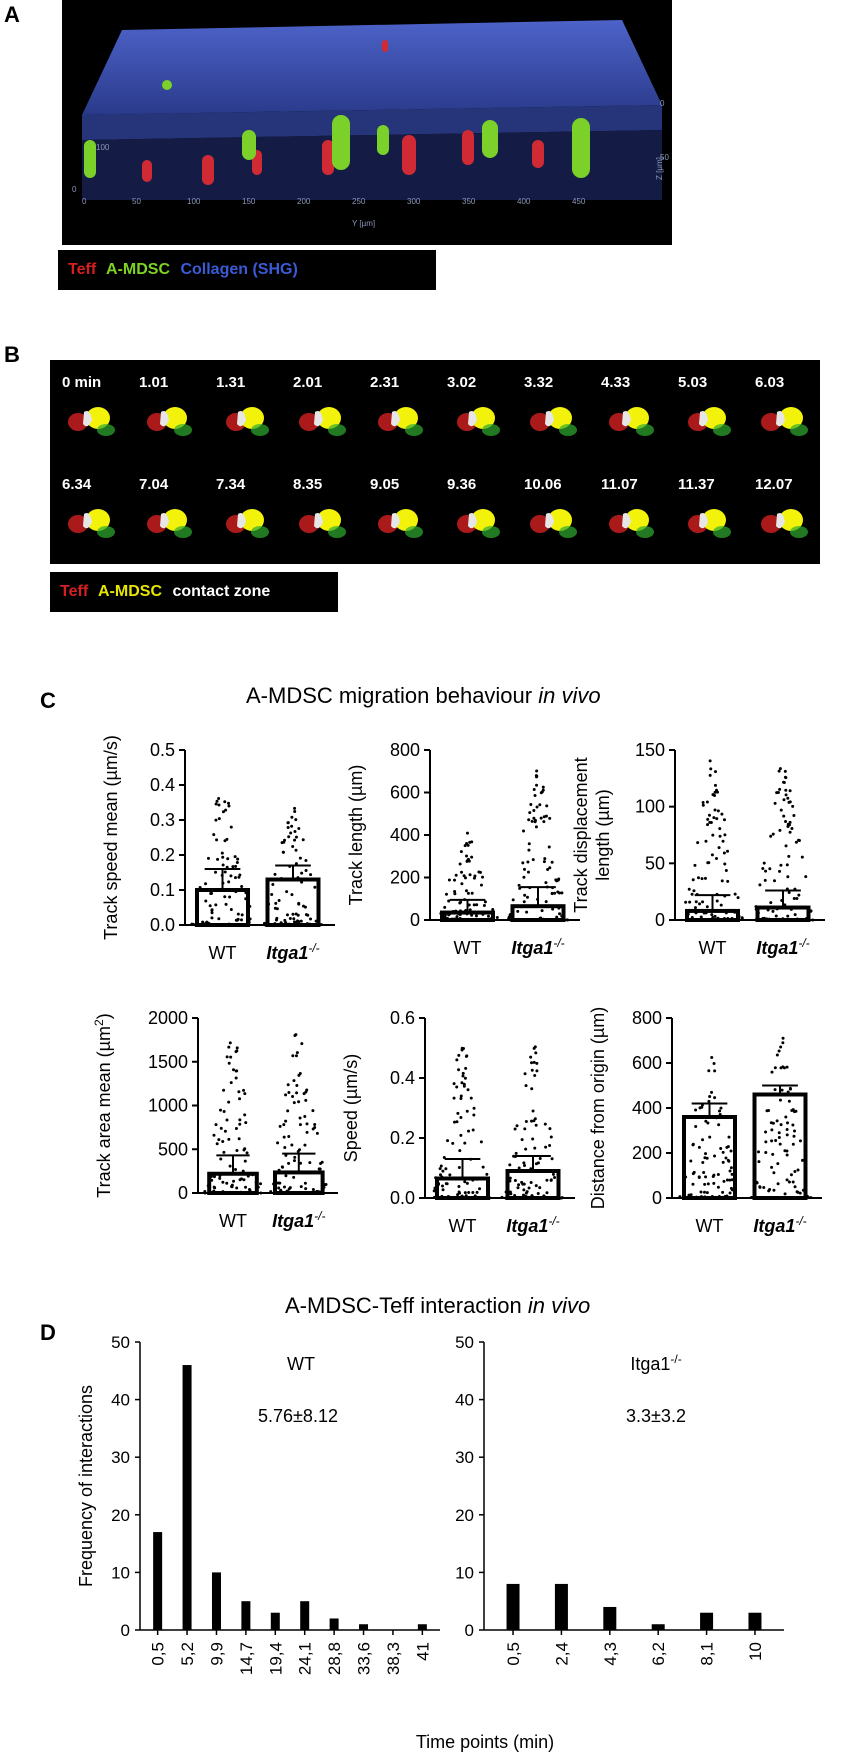  What do you see at coordinates (120, 1400) in the screenshot?
I see `y-tick-label: 40` at bounding box center [120, 1400].